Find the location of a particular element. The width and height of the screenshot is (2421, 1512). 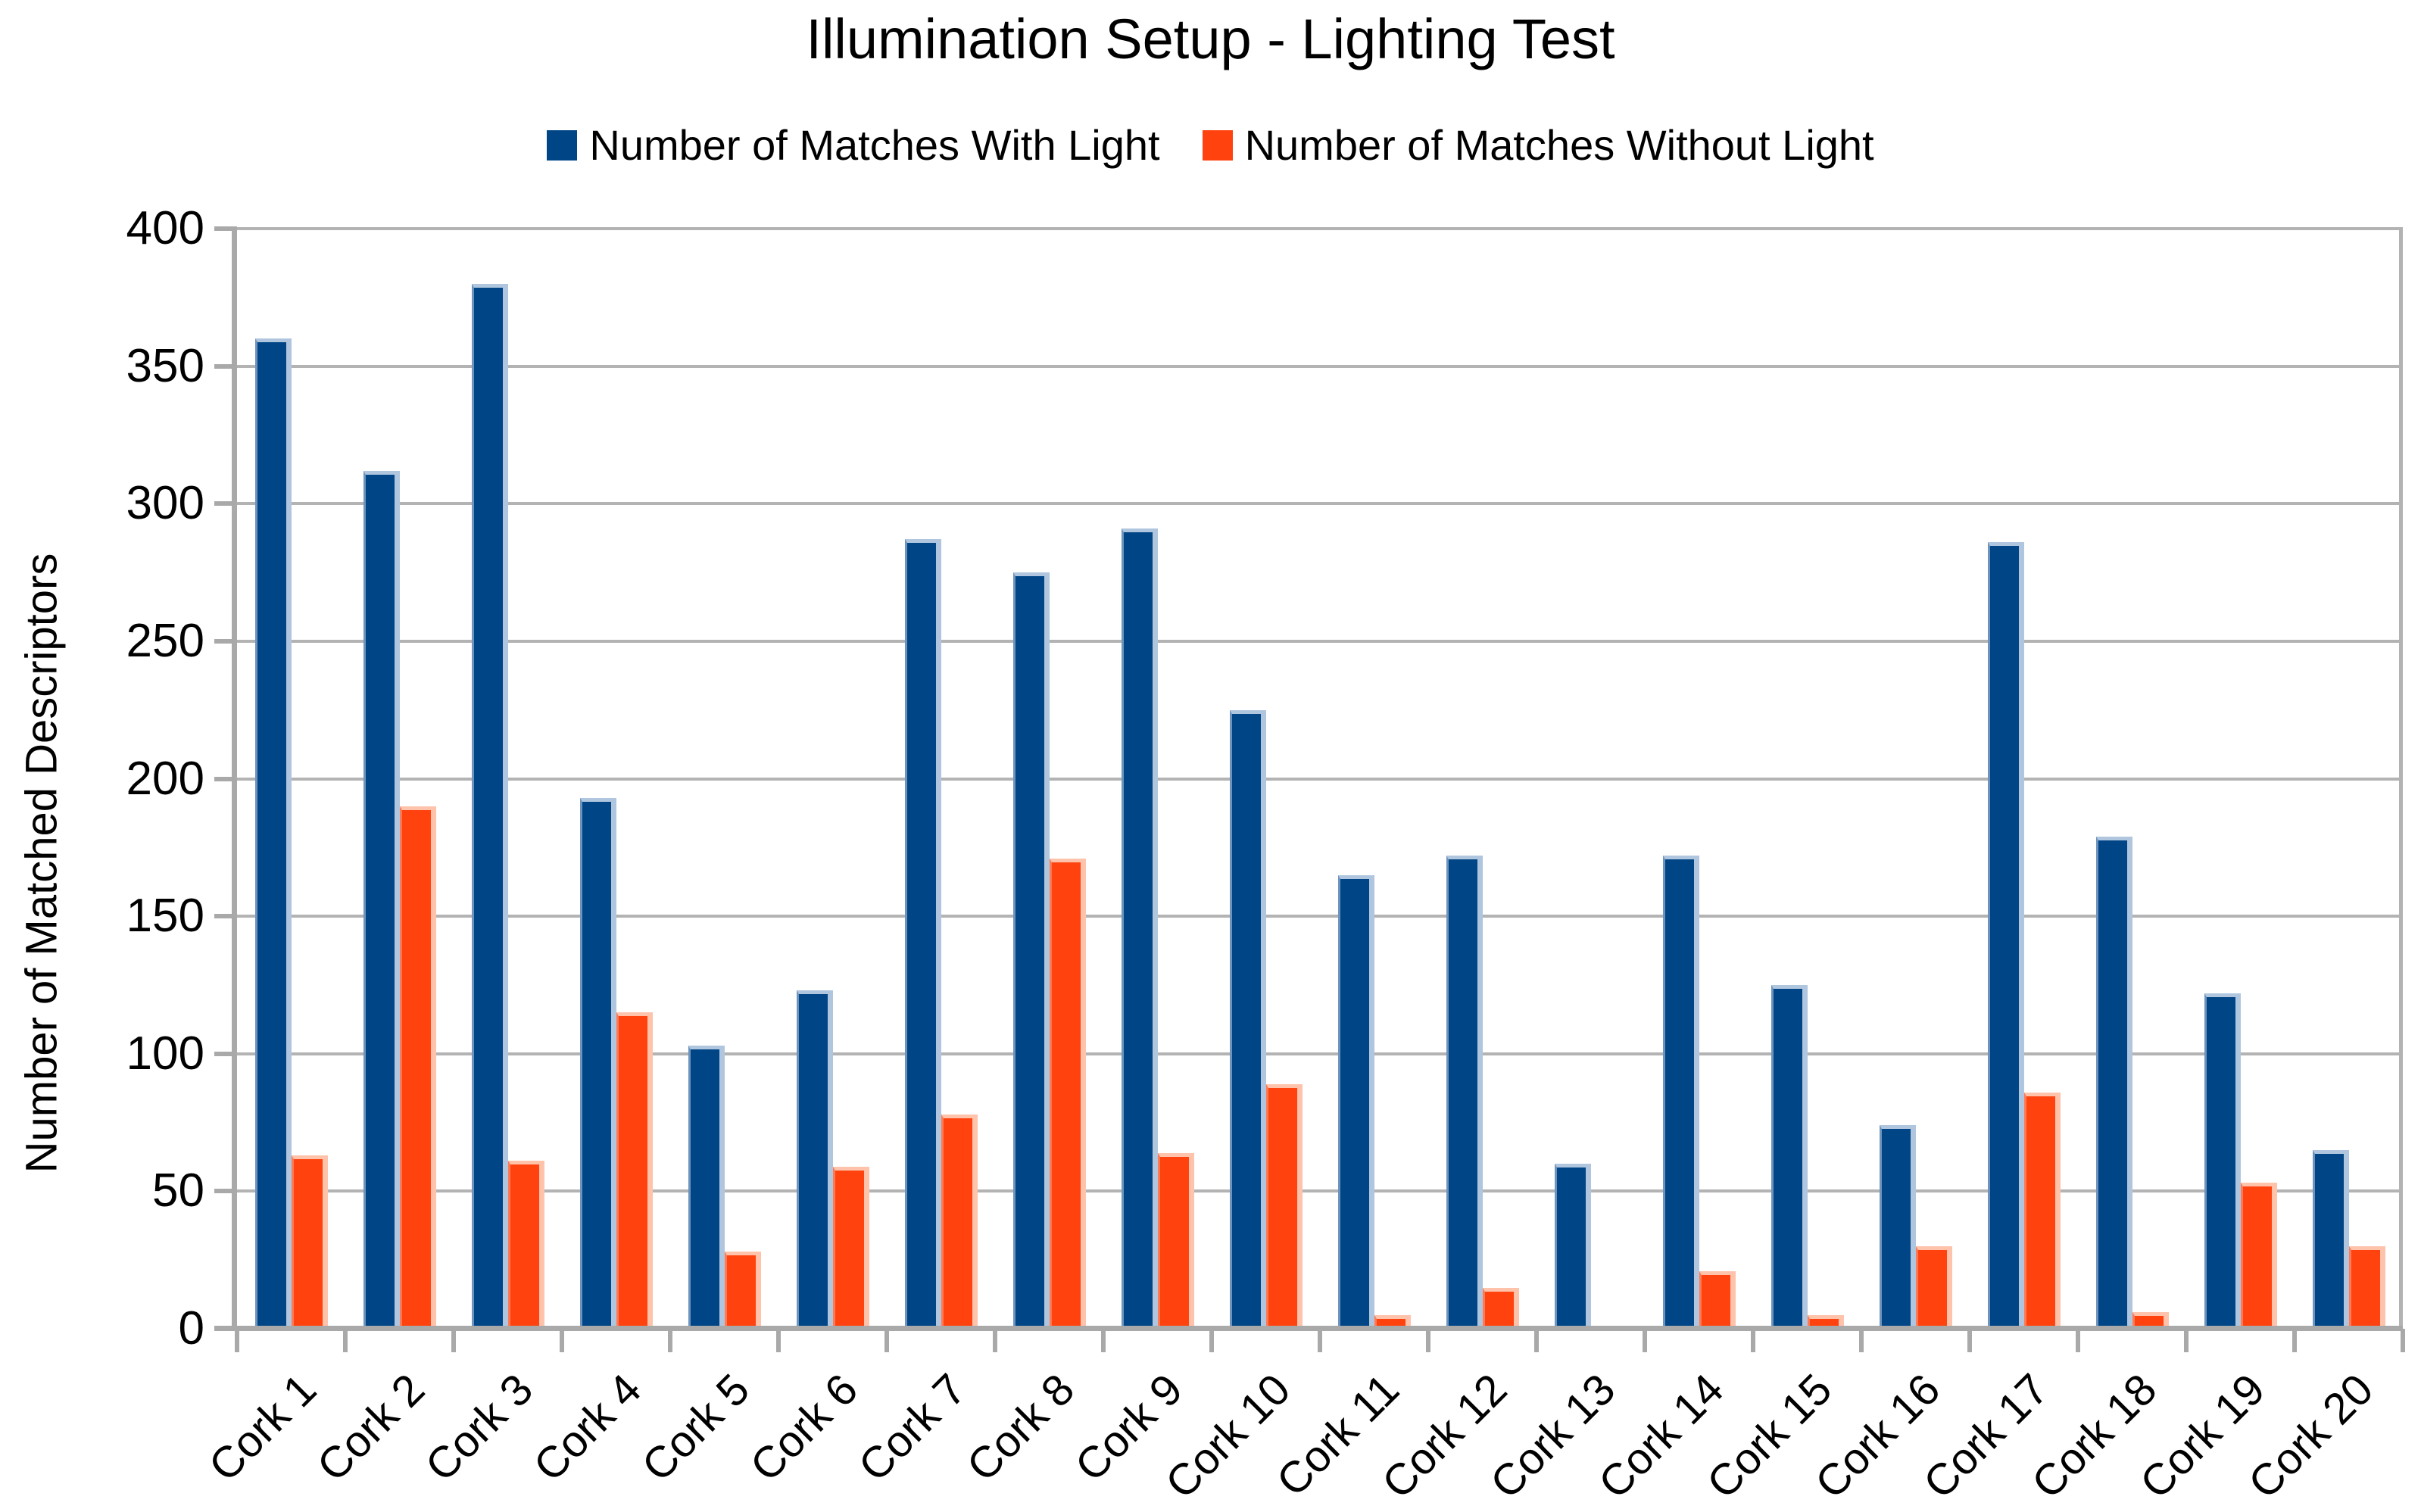

x-tick-label: Cork 4 is located at coordinates (586, 1428).